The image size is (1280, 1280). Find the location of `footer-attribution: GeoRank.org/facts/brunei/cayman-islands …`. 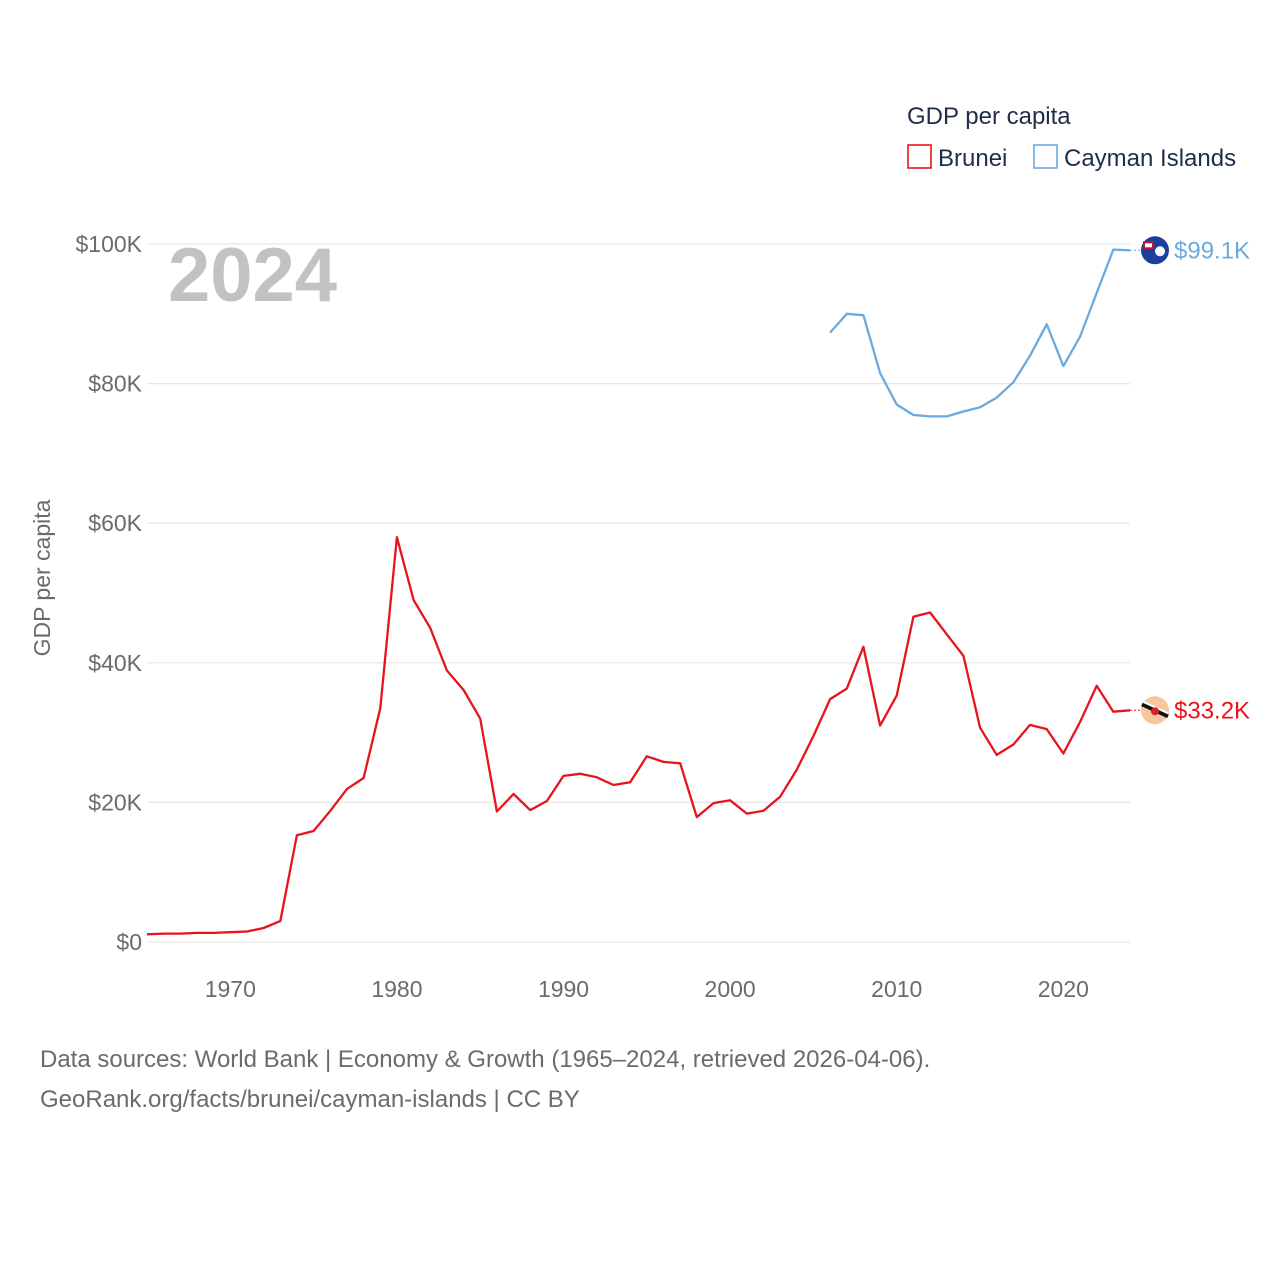

footer-attribution: GeoRank.org/facts/brunei/cayman-islands … is located at coordinates (310, 1099).